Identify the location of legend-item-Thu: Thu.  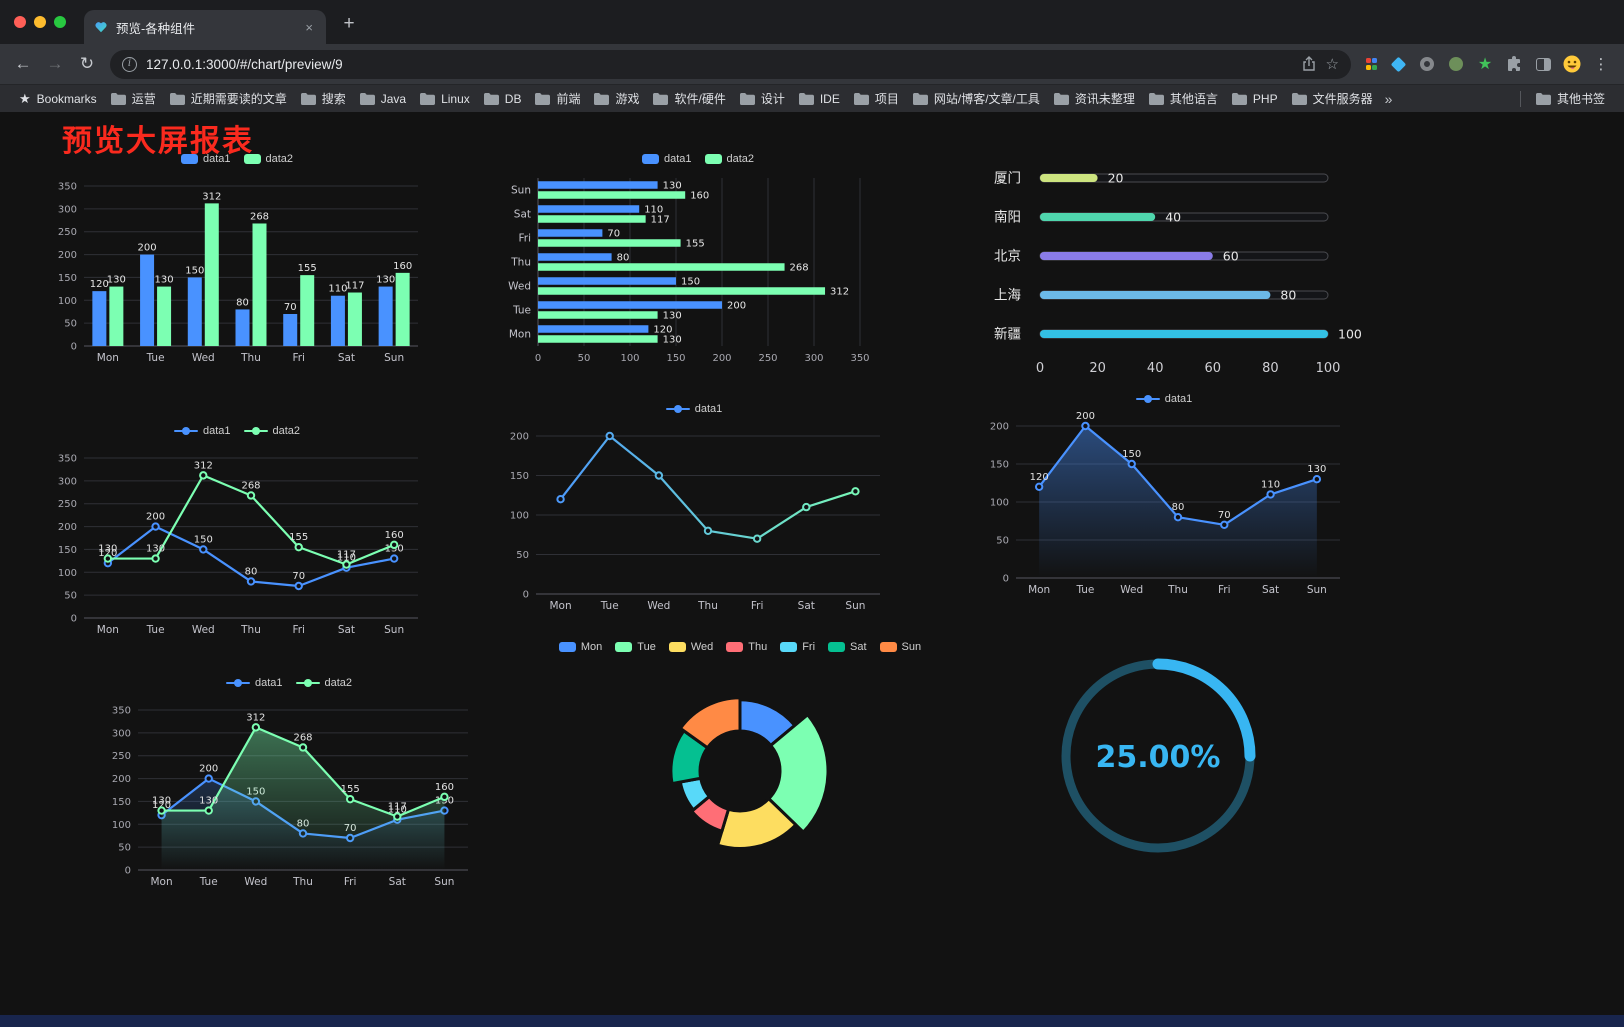
(746, 647).